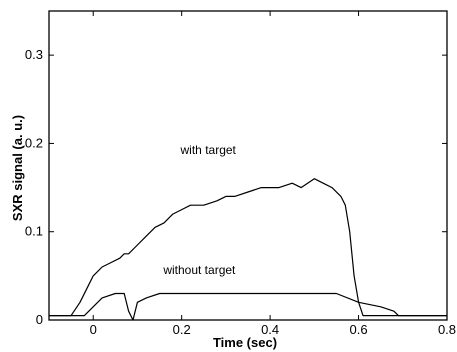 Image resolution: width=457 pixels, height=352 pixels. I want to click on y-tick-label: 0, so click(39, 319).